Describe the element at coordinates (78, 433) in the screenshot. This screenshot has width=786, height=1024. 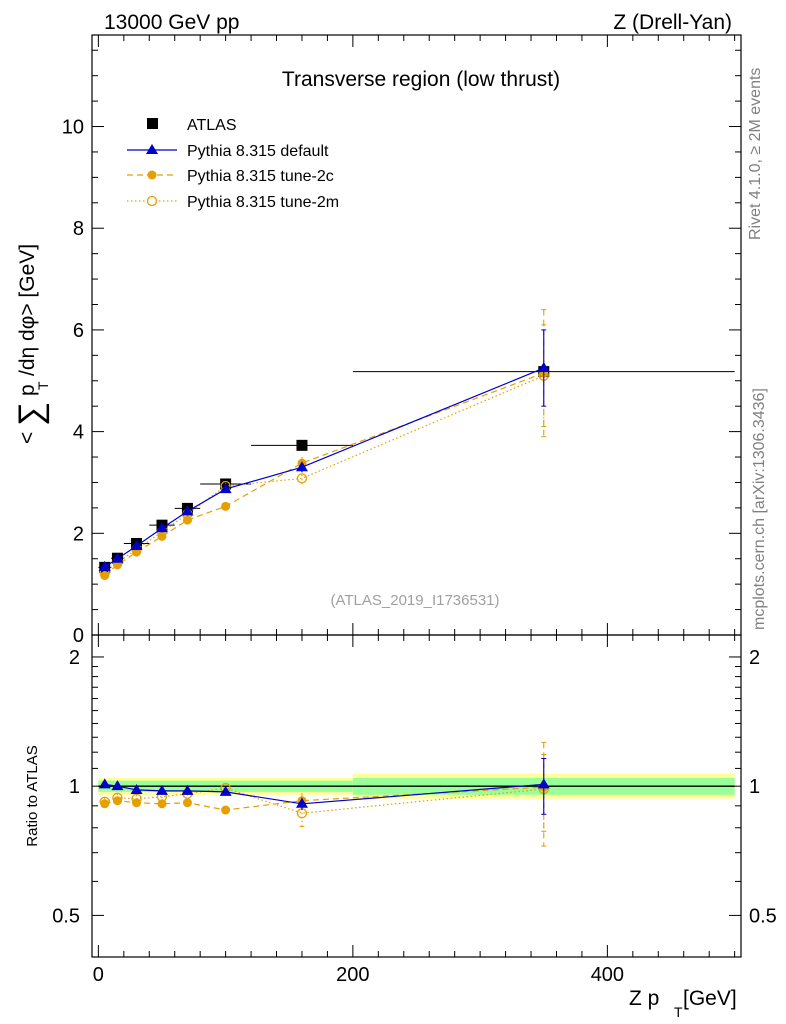
I see `main-y-tick-label: 4` at that location.